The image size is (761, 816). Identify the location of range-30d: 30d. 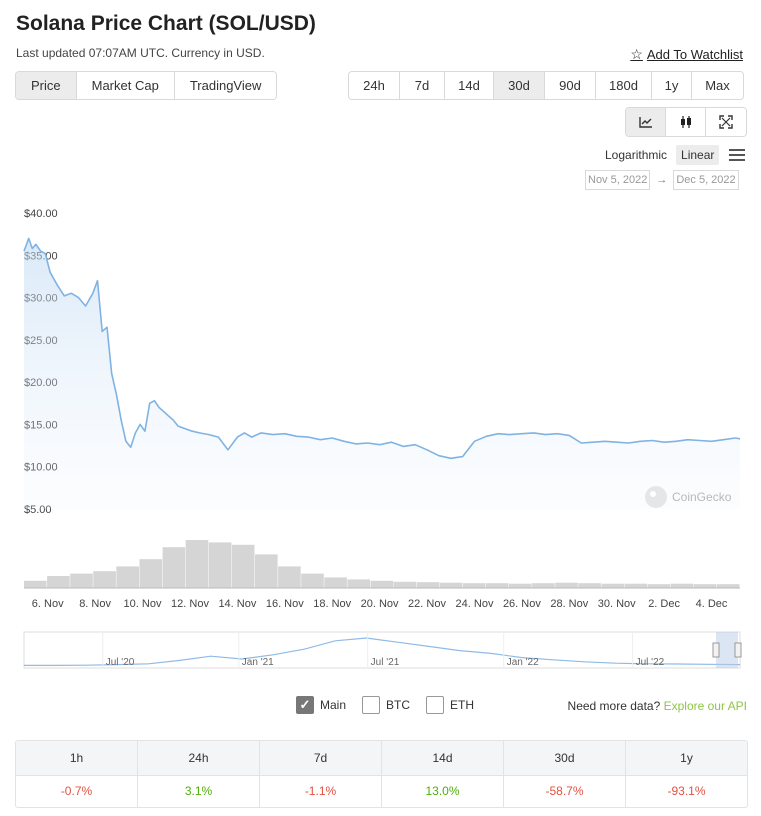
(519, 85).